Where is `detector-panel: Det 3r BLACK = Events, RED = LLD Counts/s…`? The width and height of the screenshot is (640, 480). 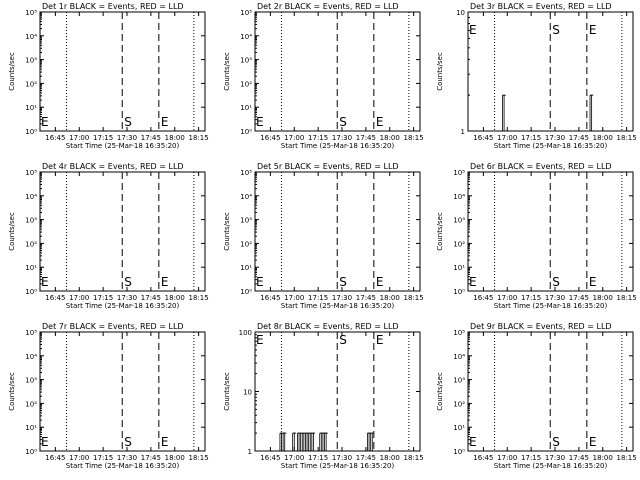 detector-panel: Det 3r BLACK = Events, RED = LLD Counts/s… is located at coordinates (536, 76).